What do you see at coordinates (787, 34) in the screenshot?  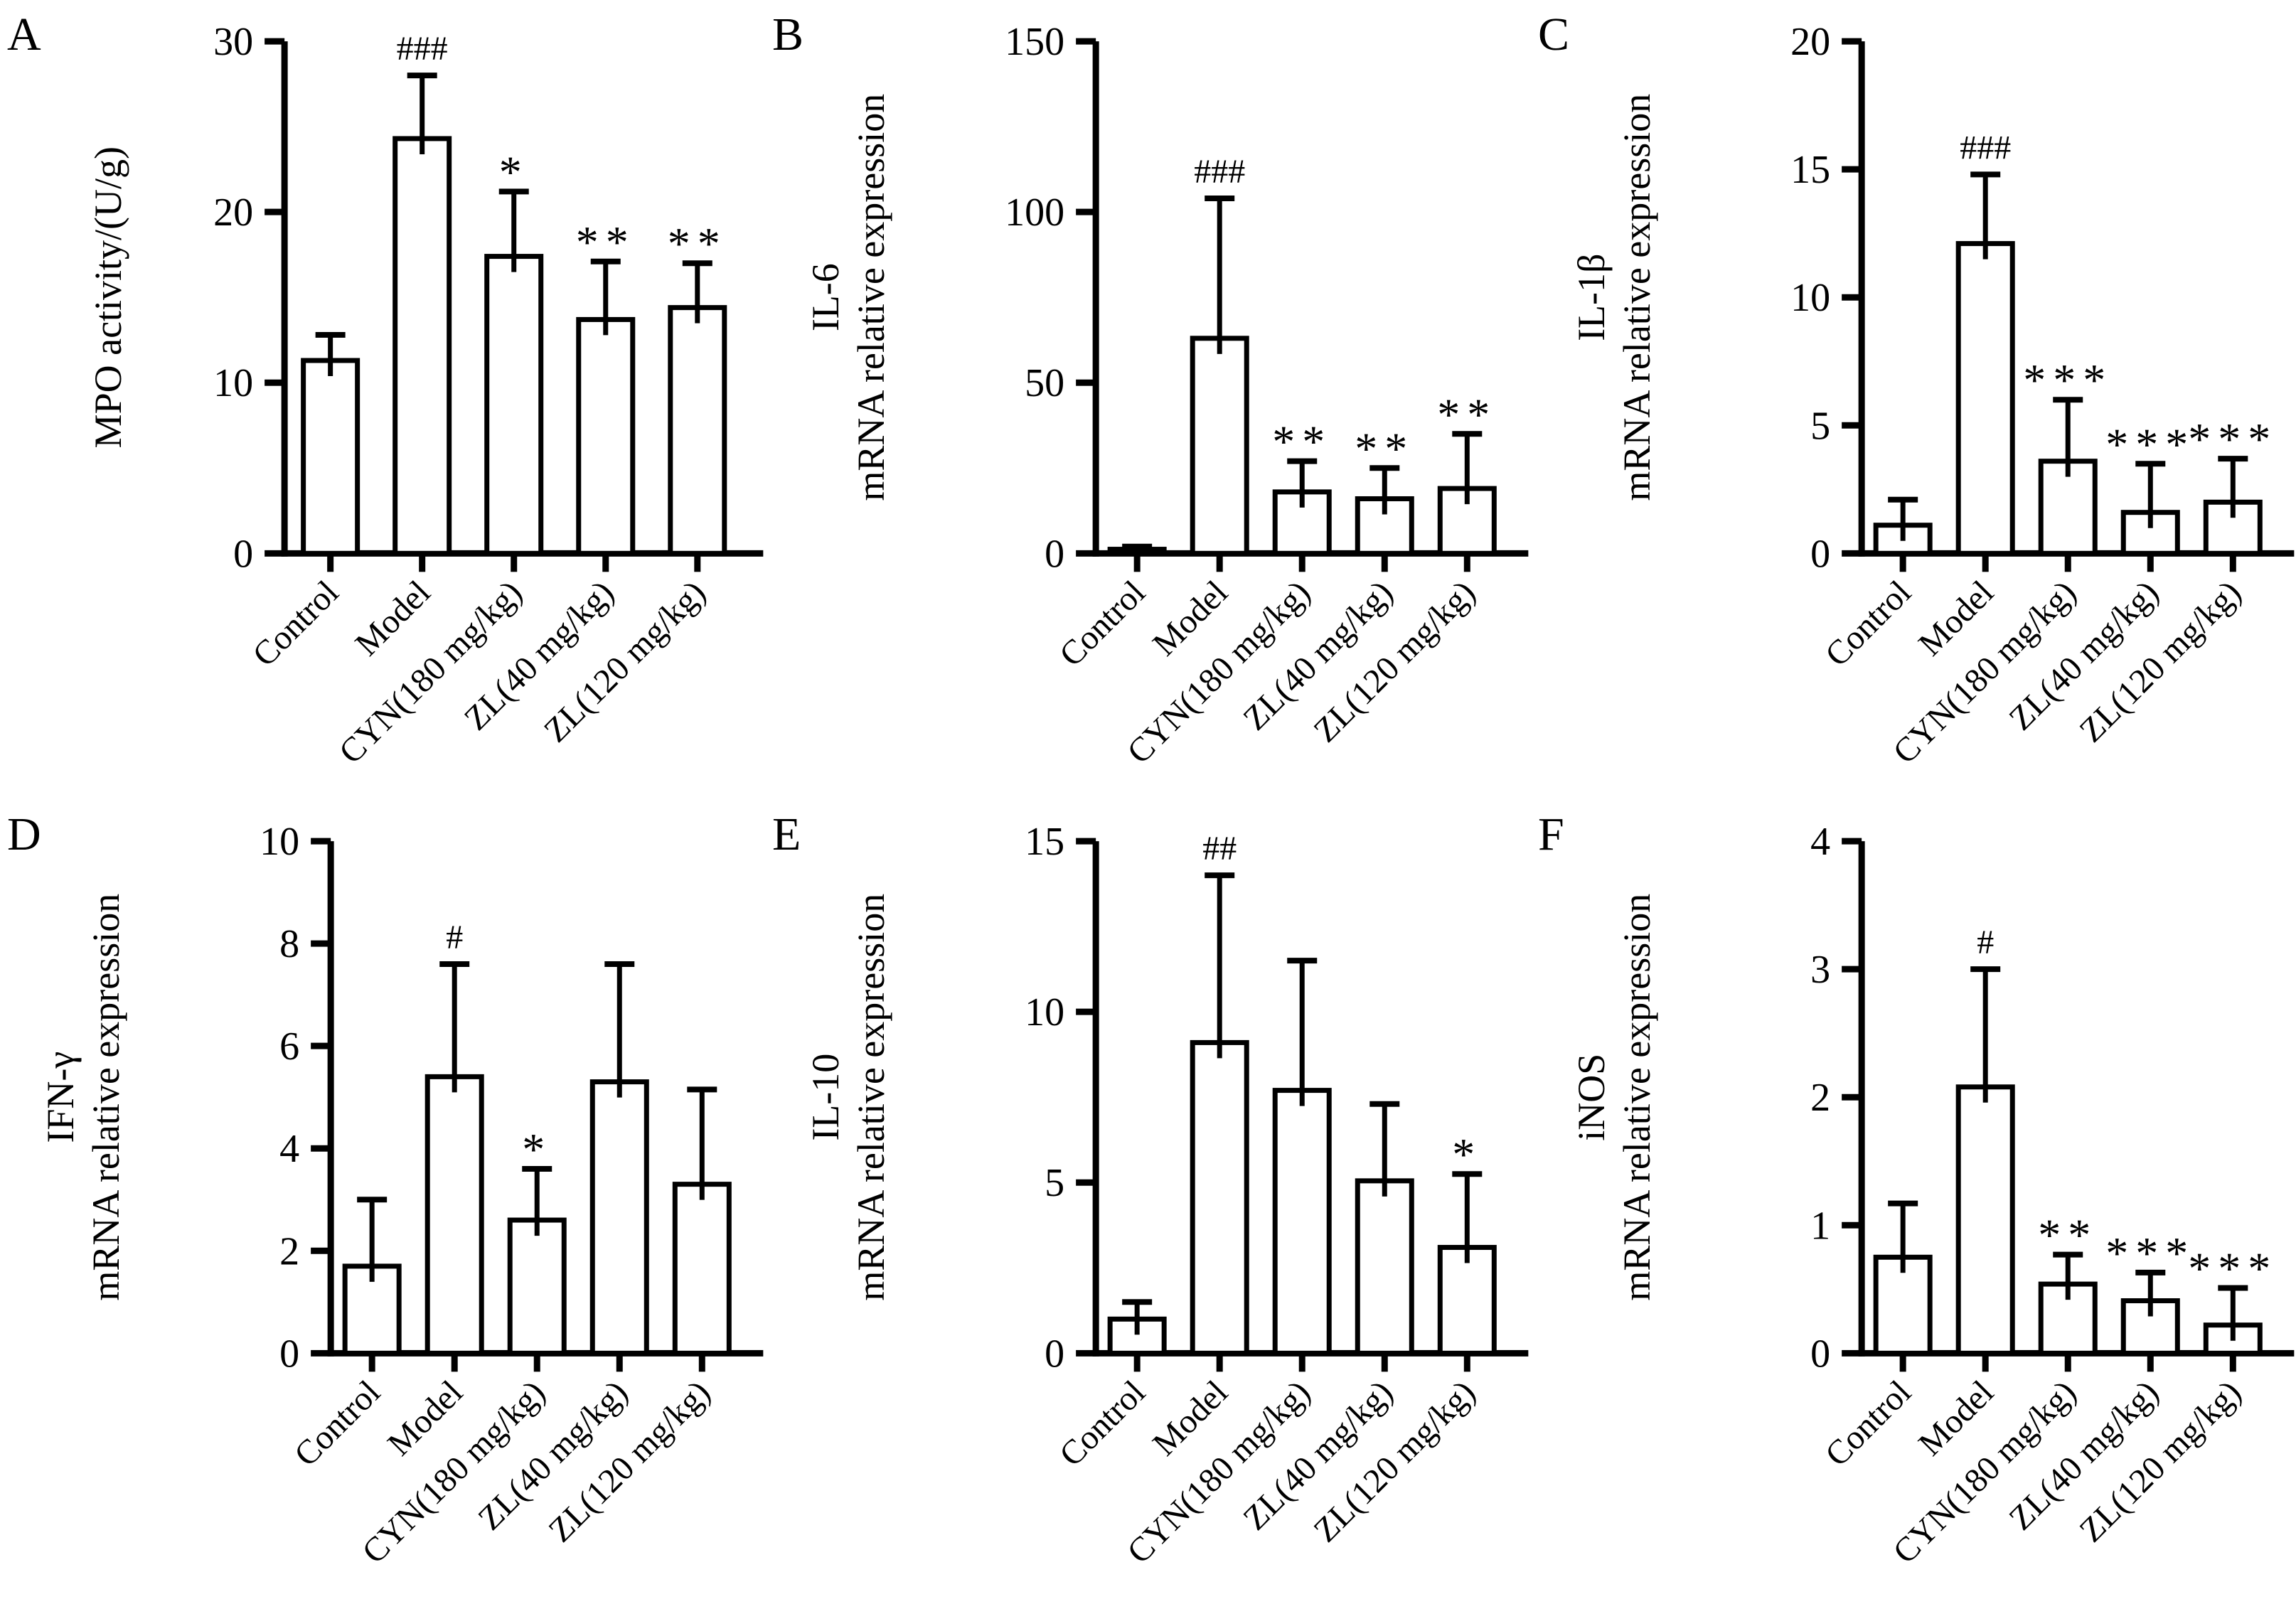 I see `panel-letter: B` at bounding box center [787, 34].